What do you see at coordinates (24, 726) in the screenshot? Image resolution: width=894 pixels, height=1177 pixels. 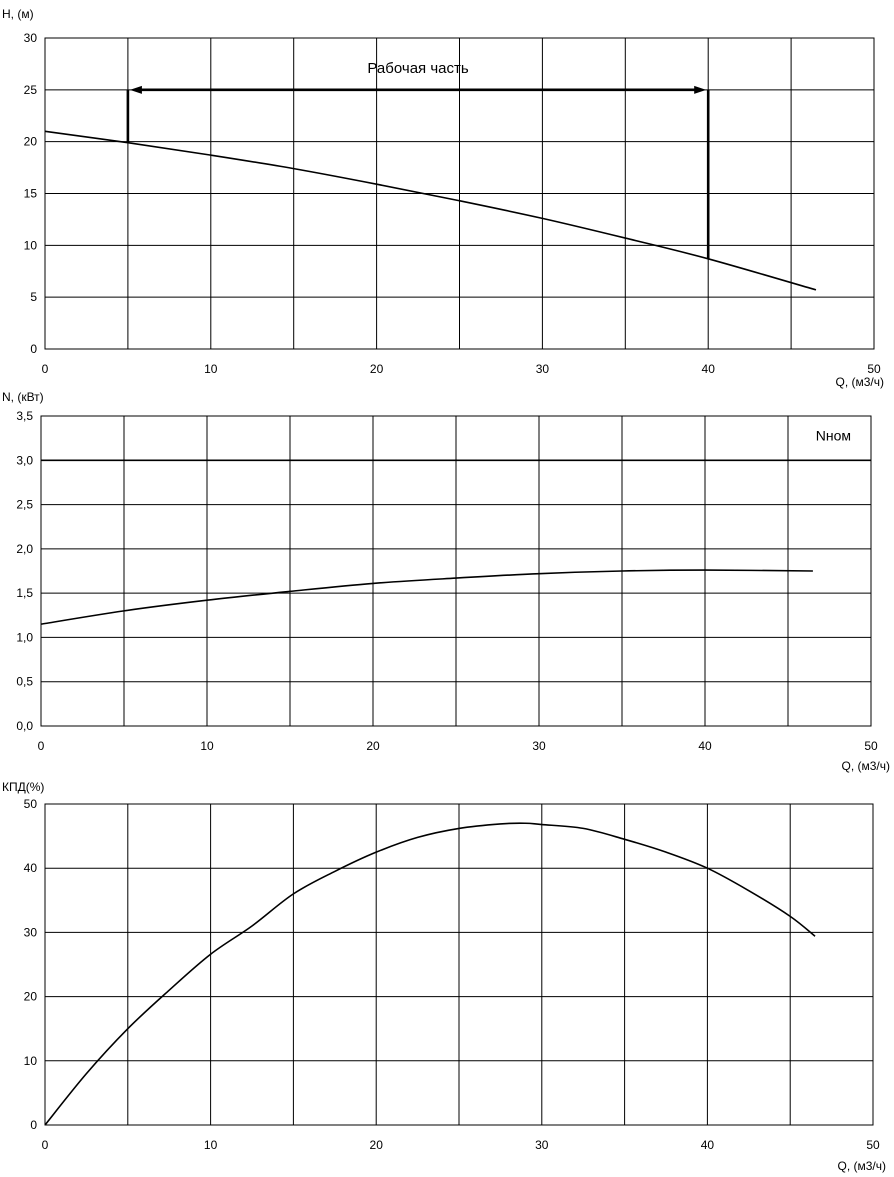 I see `y-tick-label: 0,0` at bounding box center [24, 726].